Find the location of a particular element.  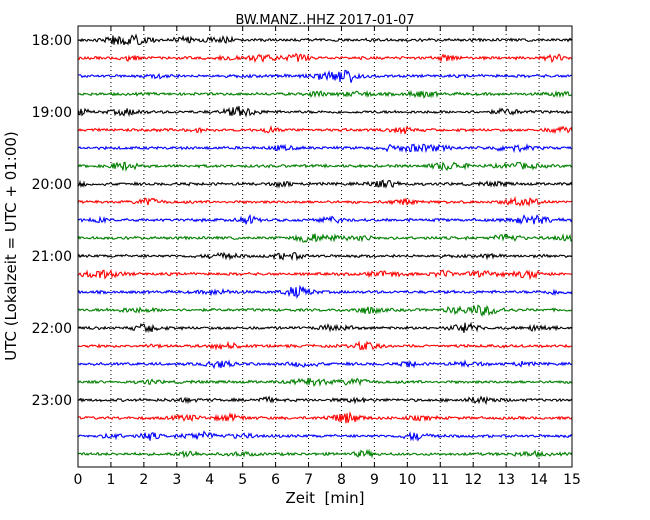

x-tick-label: 4 is located at coordinates (209, 480).